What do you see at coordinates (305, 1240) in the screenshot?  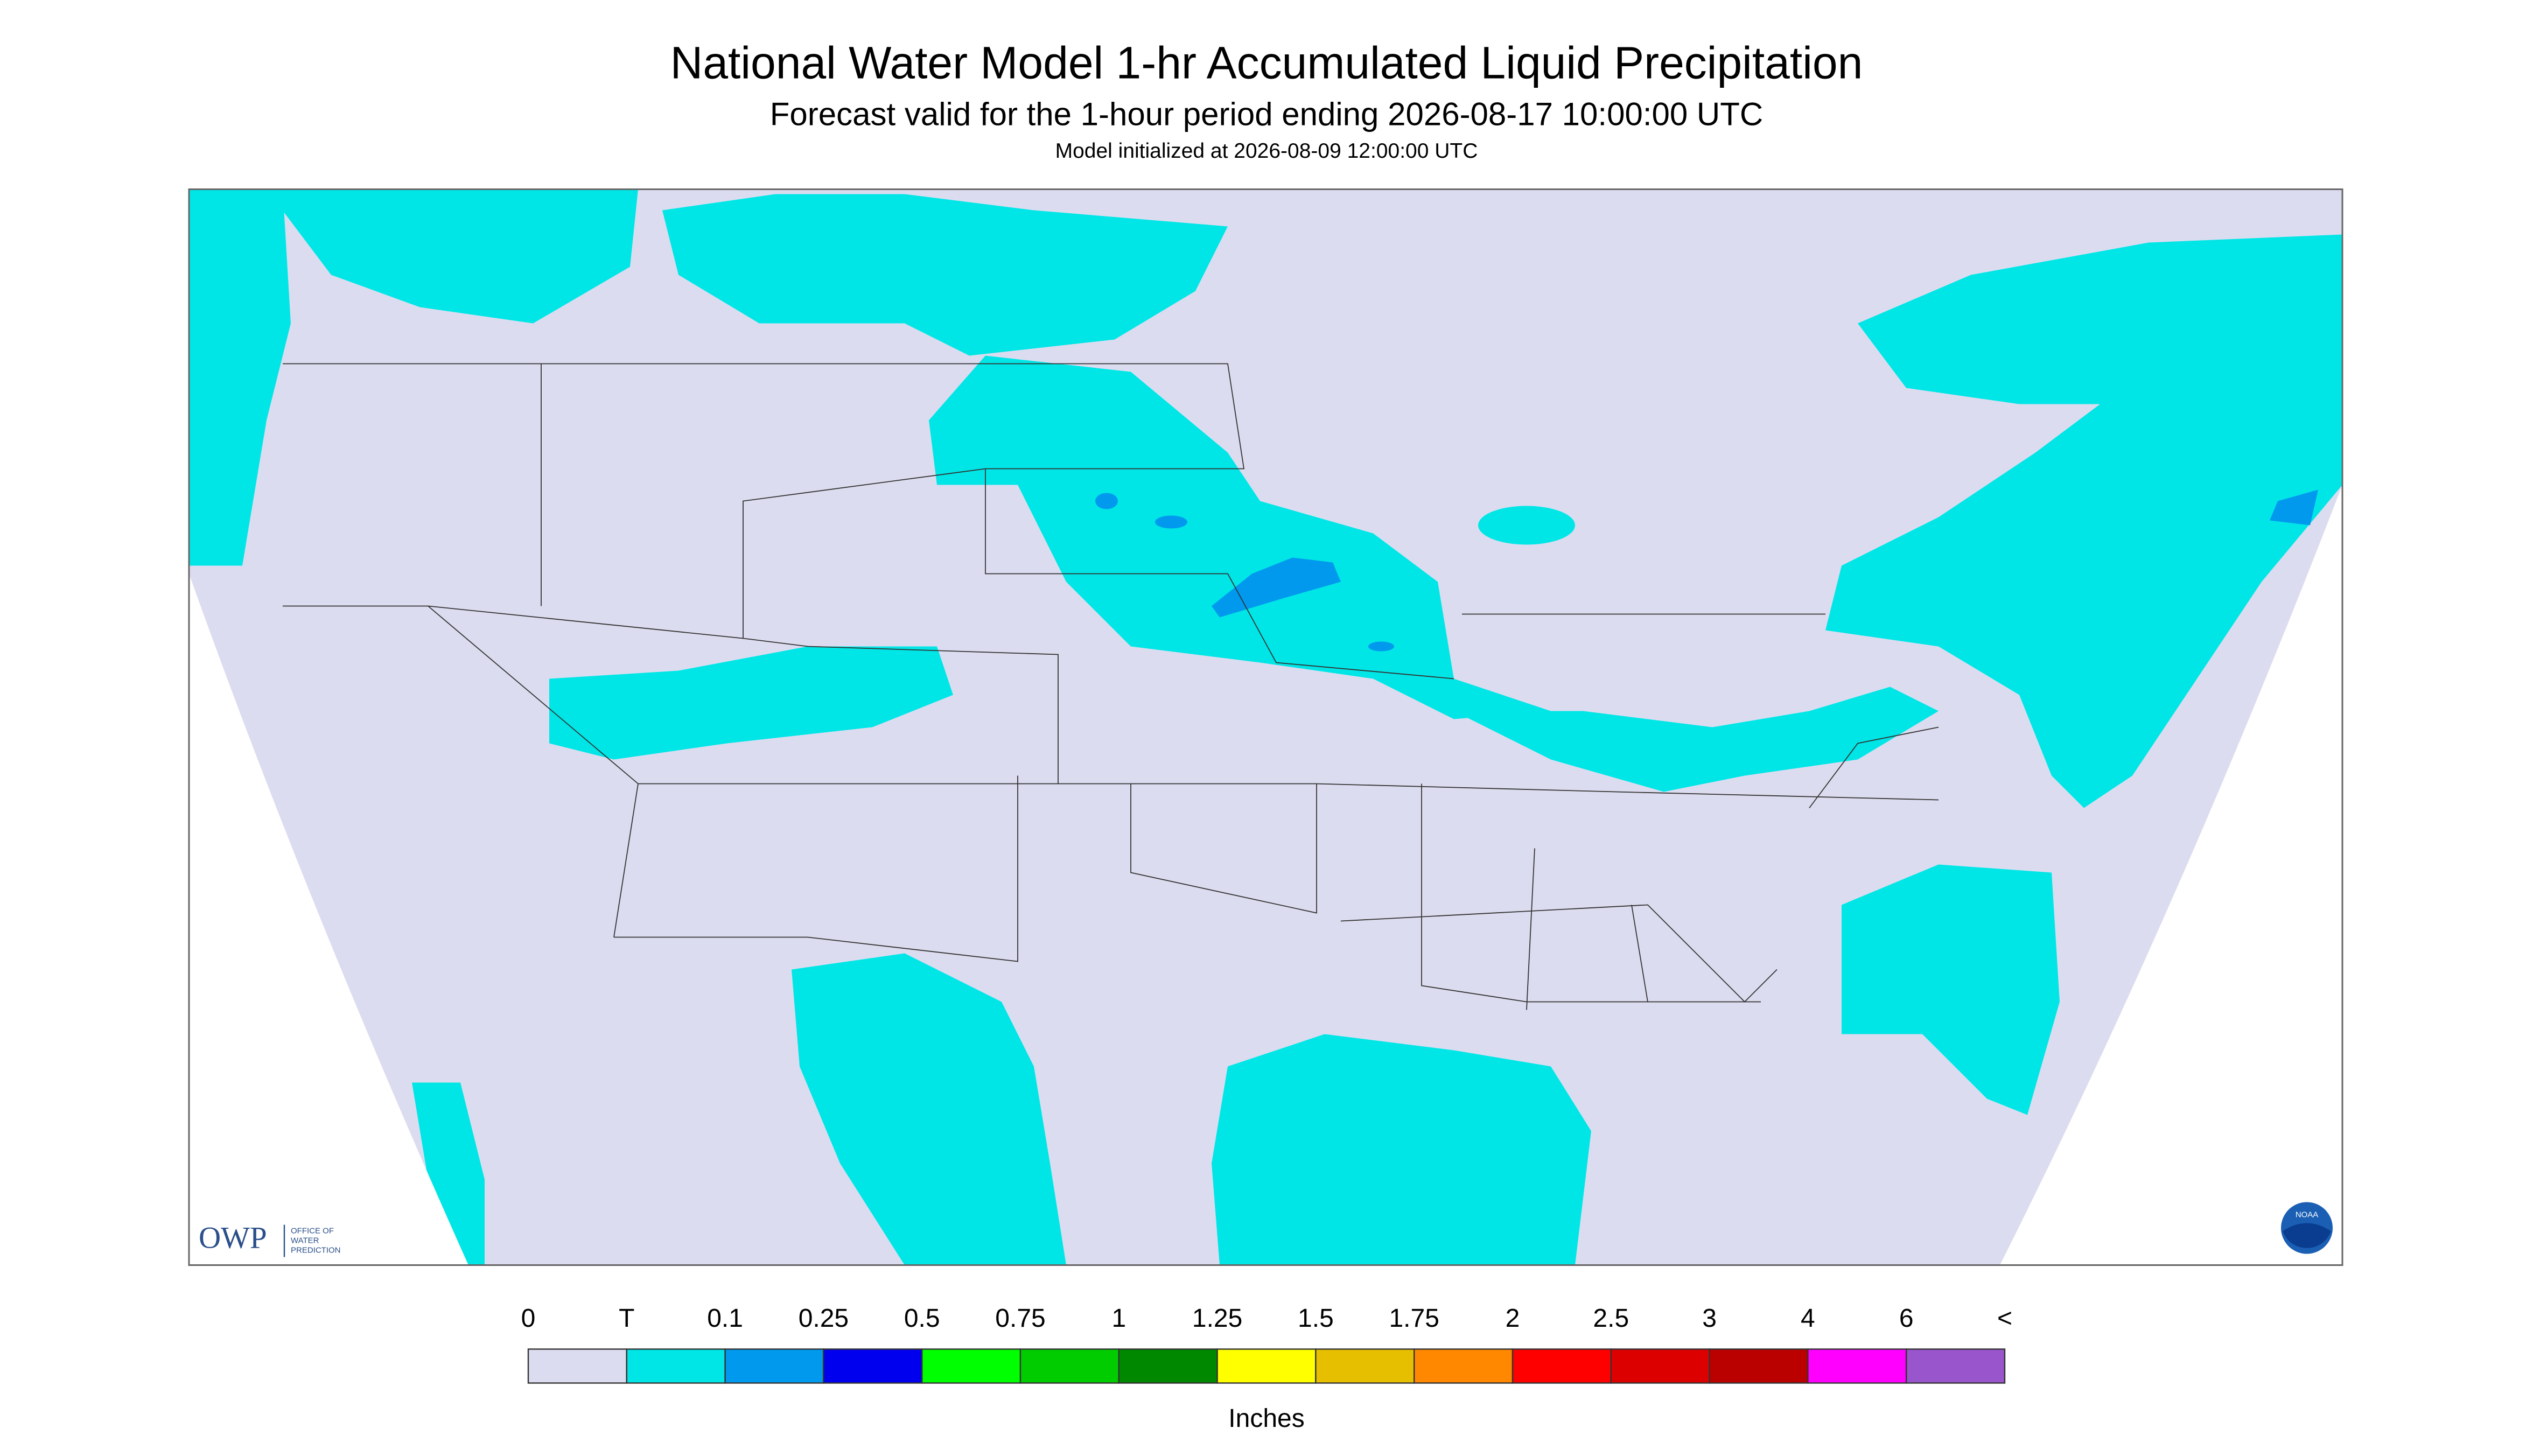 I see `owp-line: WATER` at bounding box center [305, 1240].